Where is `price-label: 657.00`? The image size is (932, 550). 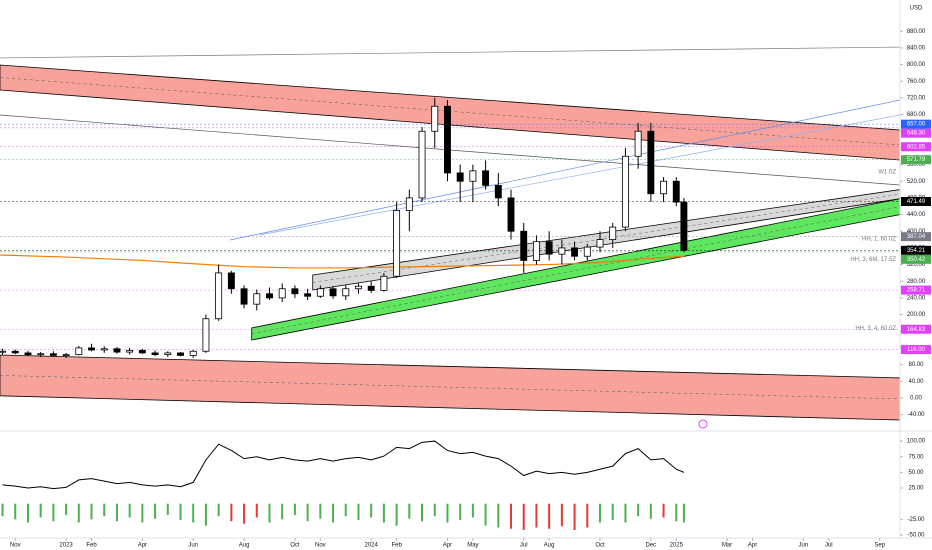
price-label: 657.00 is located at coordinates (916, 125).